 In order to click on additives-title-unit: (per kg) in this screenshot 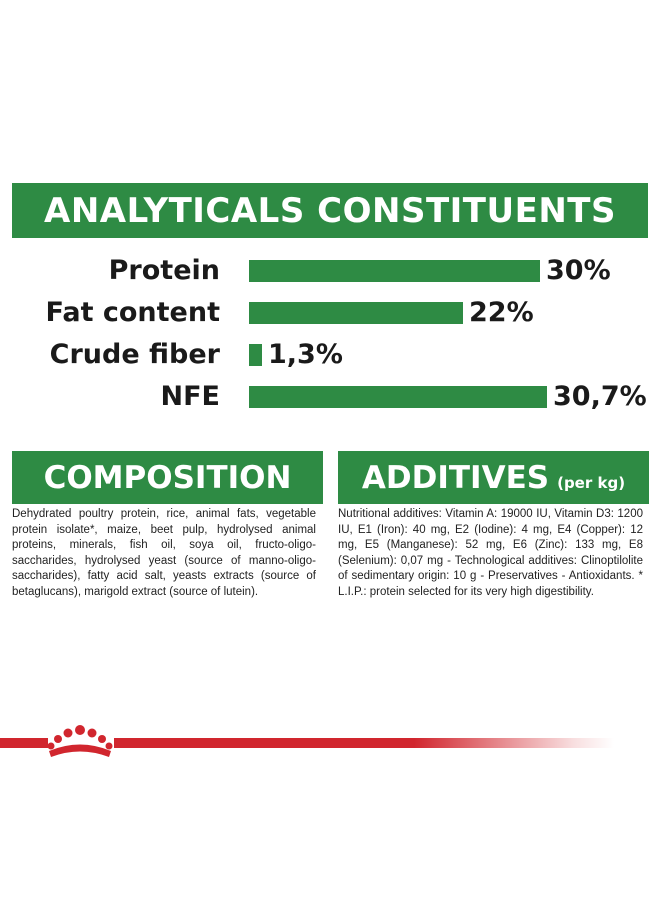, I will do `click(591, 482)`.